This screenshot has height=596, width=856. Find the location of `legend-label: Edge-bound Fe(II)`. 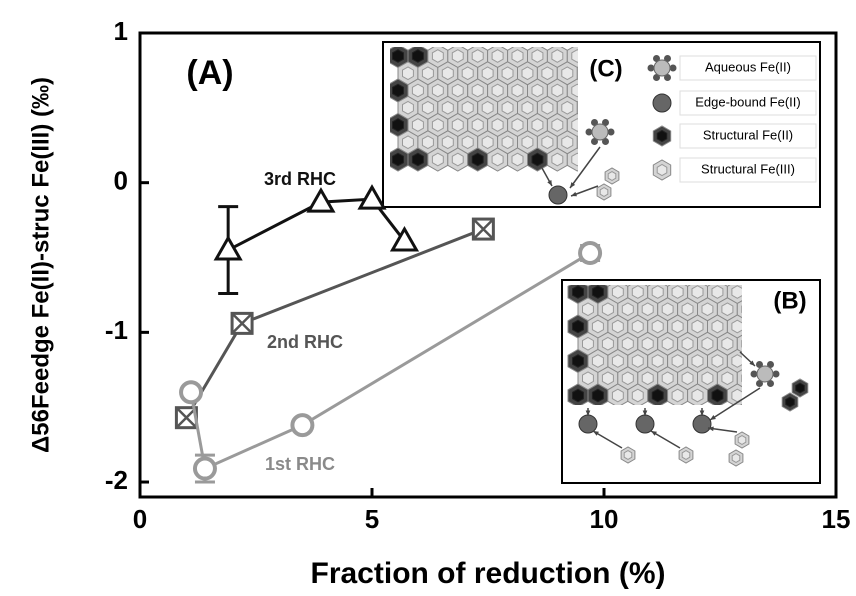

legend-label: Edge-bound Fe(II) is located at coordinates (748, 101).